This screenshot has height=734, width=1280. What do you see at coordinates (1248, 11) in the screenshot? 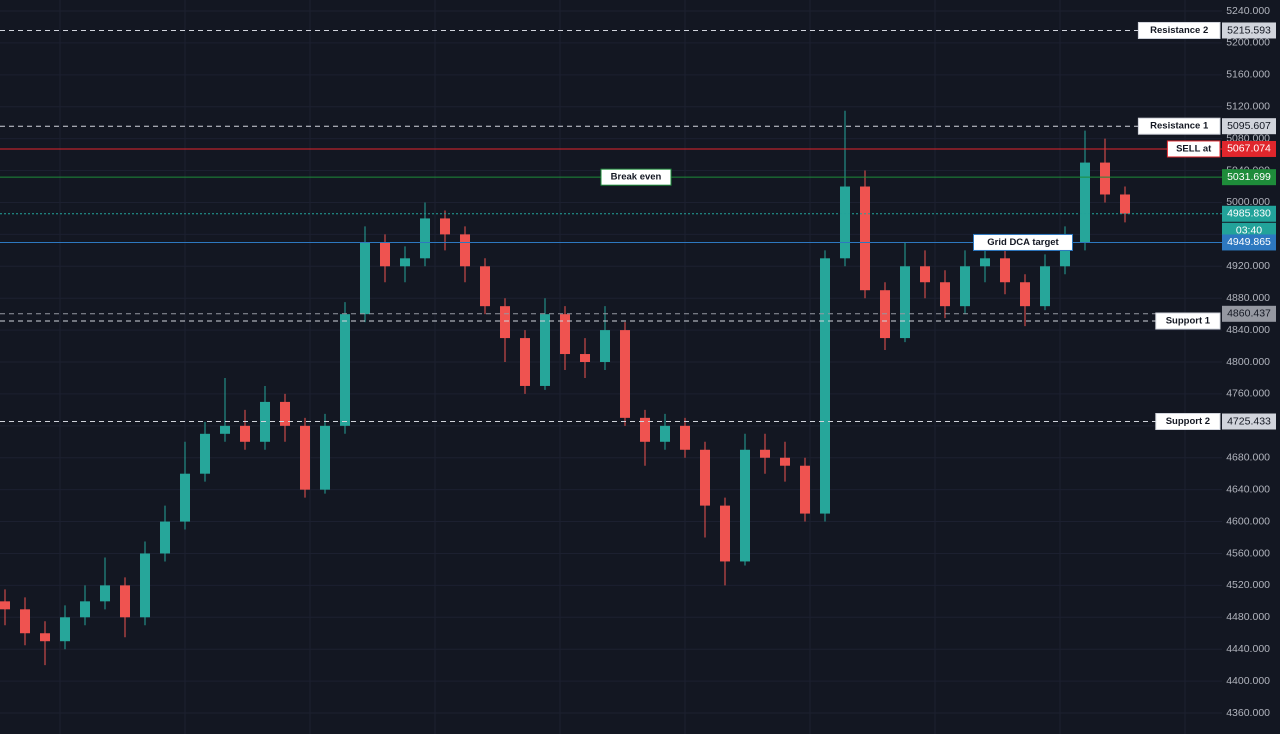
I see `y-tick-label: 5240.000` at bounding box center [1248, 11].